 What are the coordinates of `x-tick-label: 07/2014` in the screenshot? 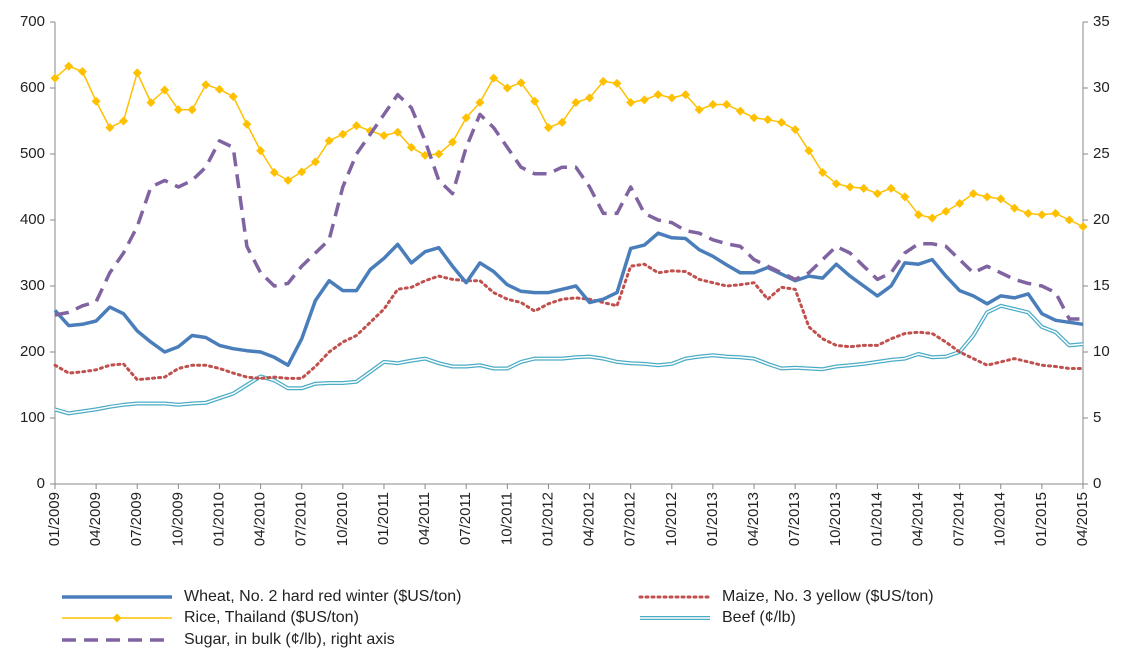 It's located at (959, 519).